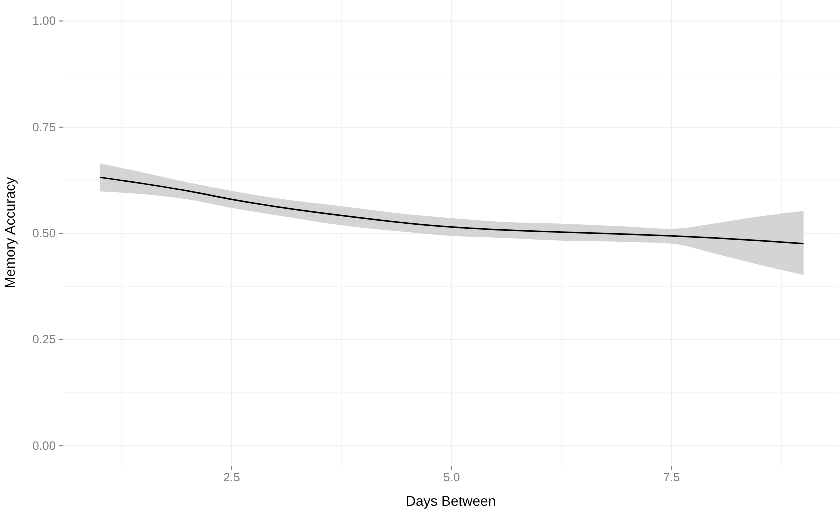 This screenshot has height=512, width=839. What do you see at coordinates (452, 477) in the screenshot?
I see `x-tick-label: 5.0` at bounding box center [452, 477].